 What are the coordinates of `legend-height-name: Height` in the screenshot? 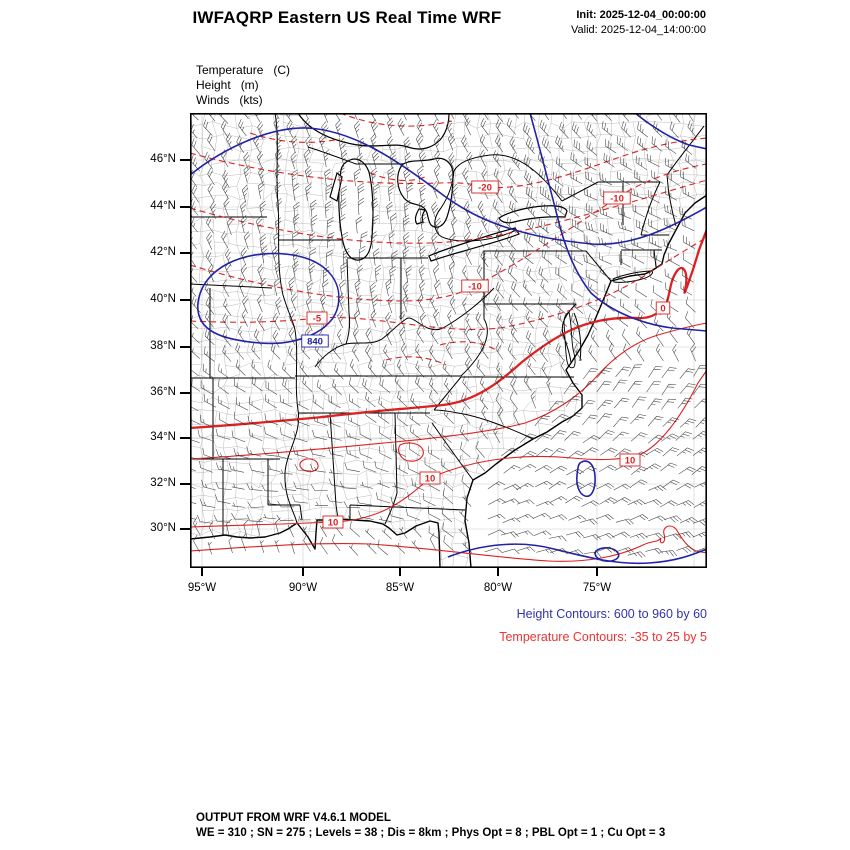 It's located at (213, 85).